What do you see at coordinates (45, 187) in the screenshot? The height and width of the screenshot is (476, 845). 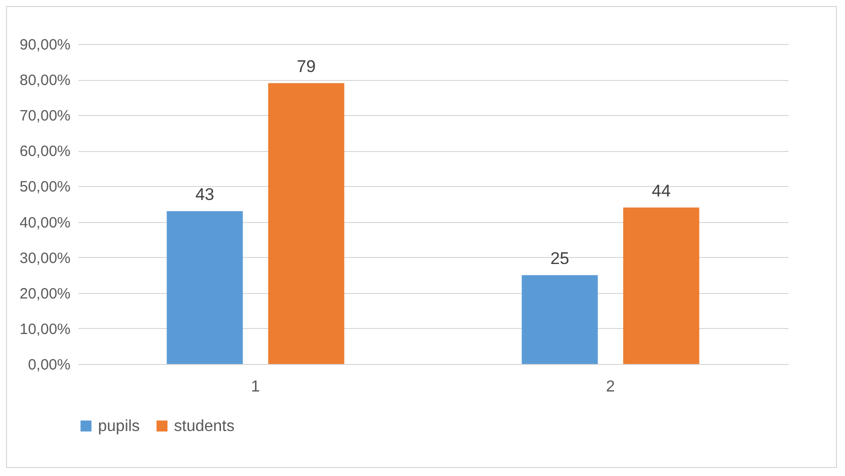 I see `y-tick-label: 50,00%` at bounding box center [45, 187].